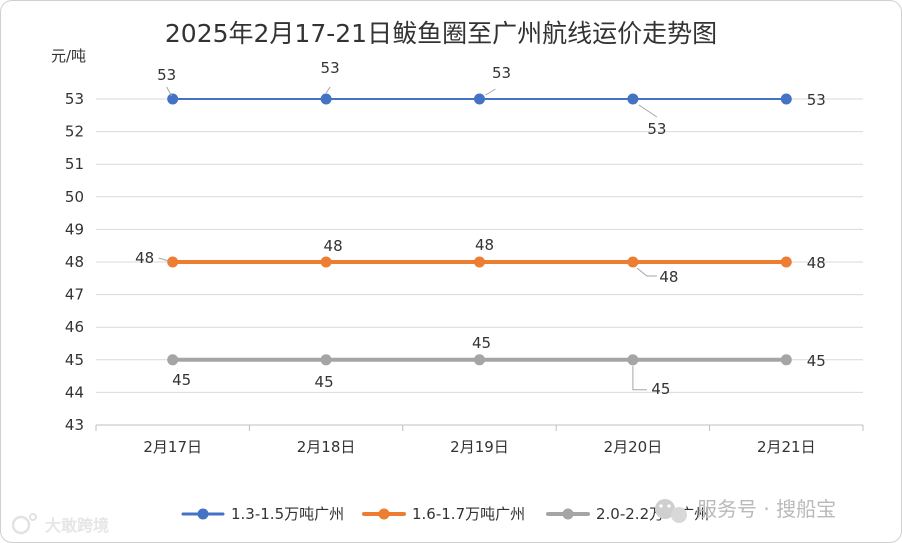  I want to click on legend-label: 2.0-2.2万吨广州, so click(652, 514).